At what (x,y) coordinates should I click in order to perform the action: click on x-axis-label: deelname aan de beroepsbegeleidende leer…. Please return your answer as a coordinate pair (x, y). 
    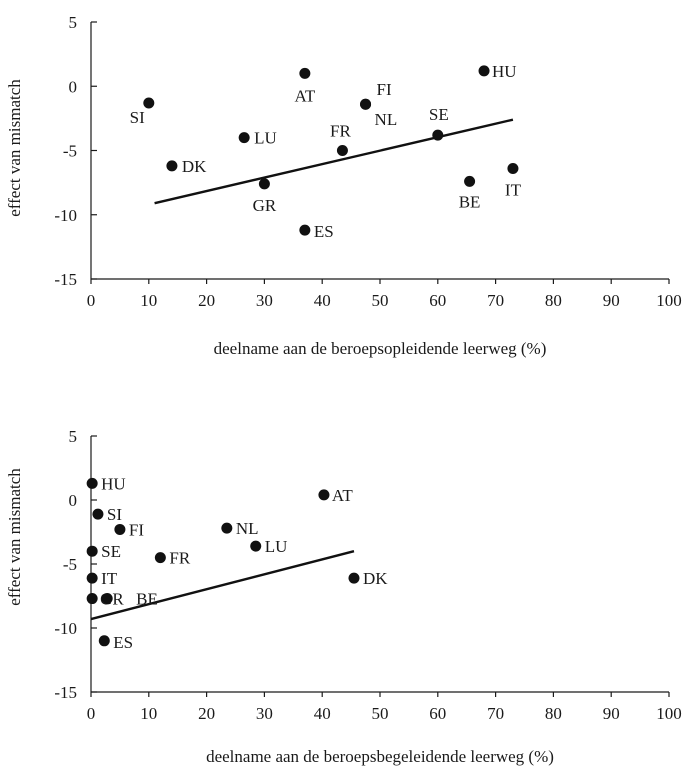
    Looking at the image, I should click on (380, 756).